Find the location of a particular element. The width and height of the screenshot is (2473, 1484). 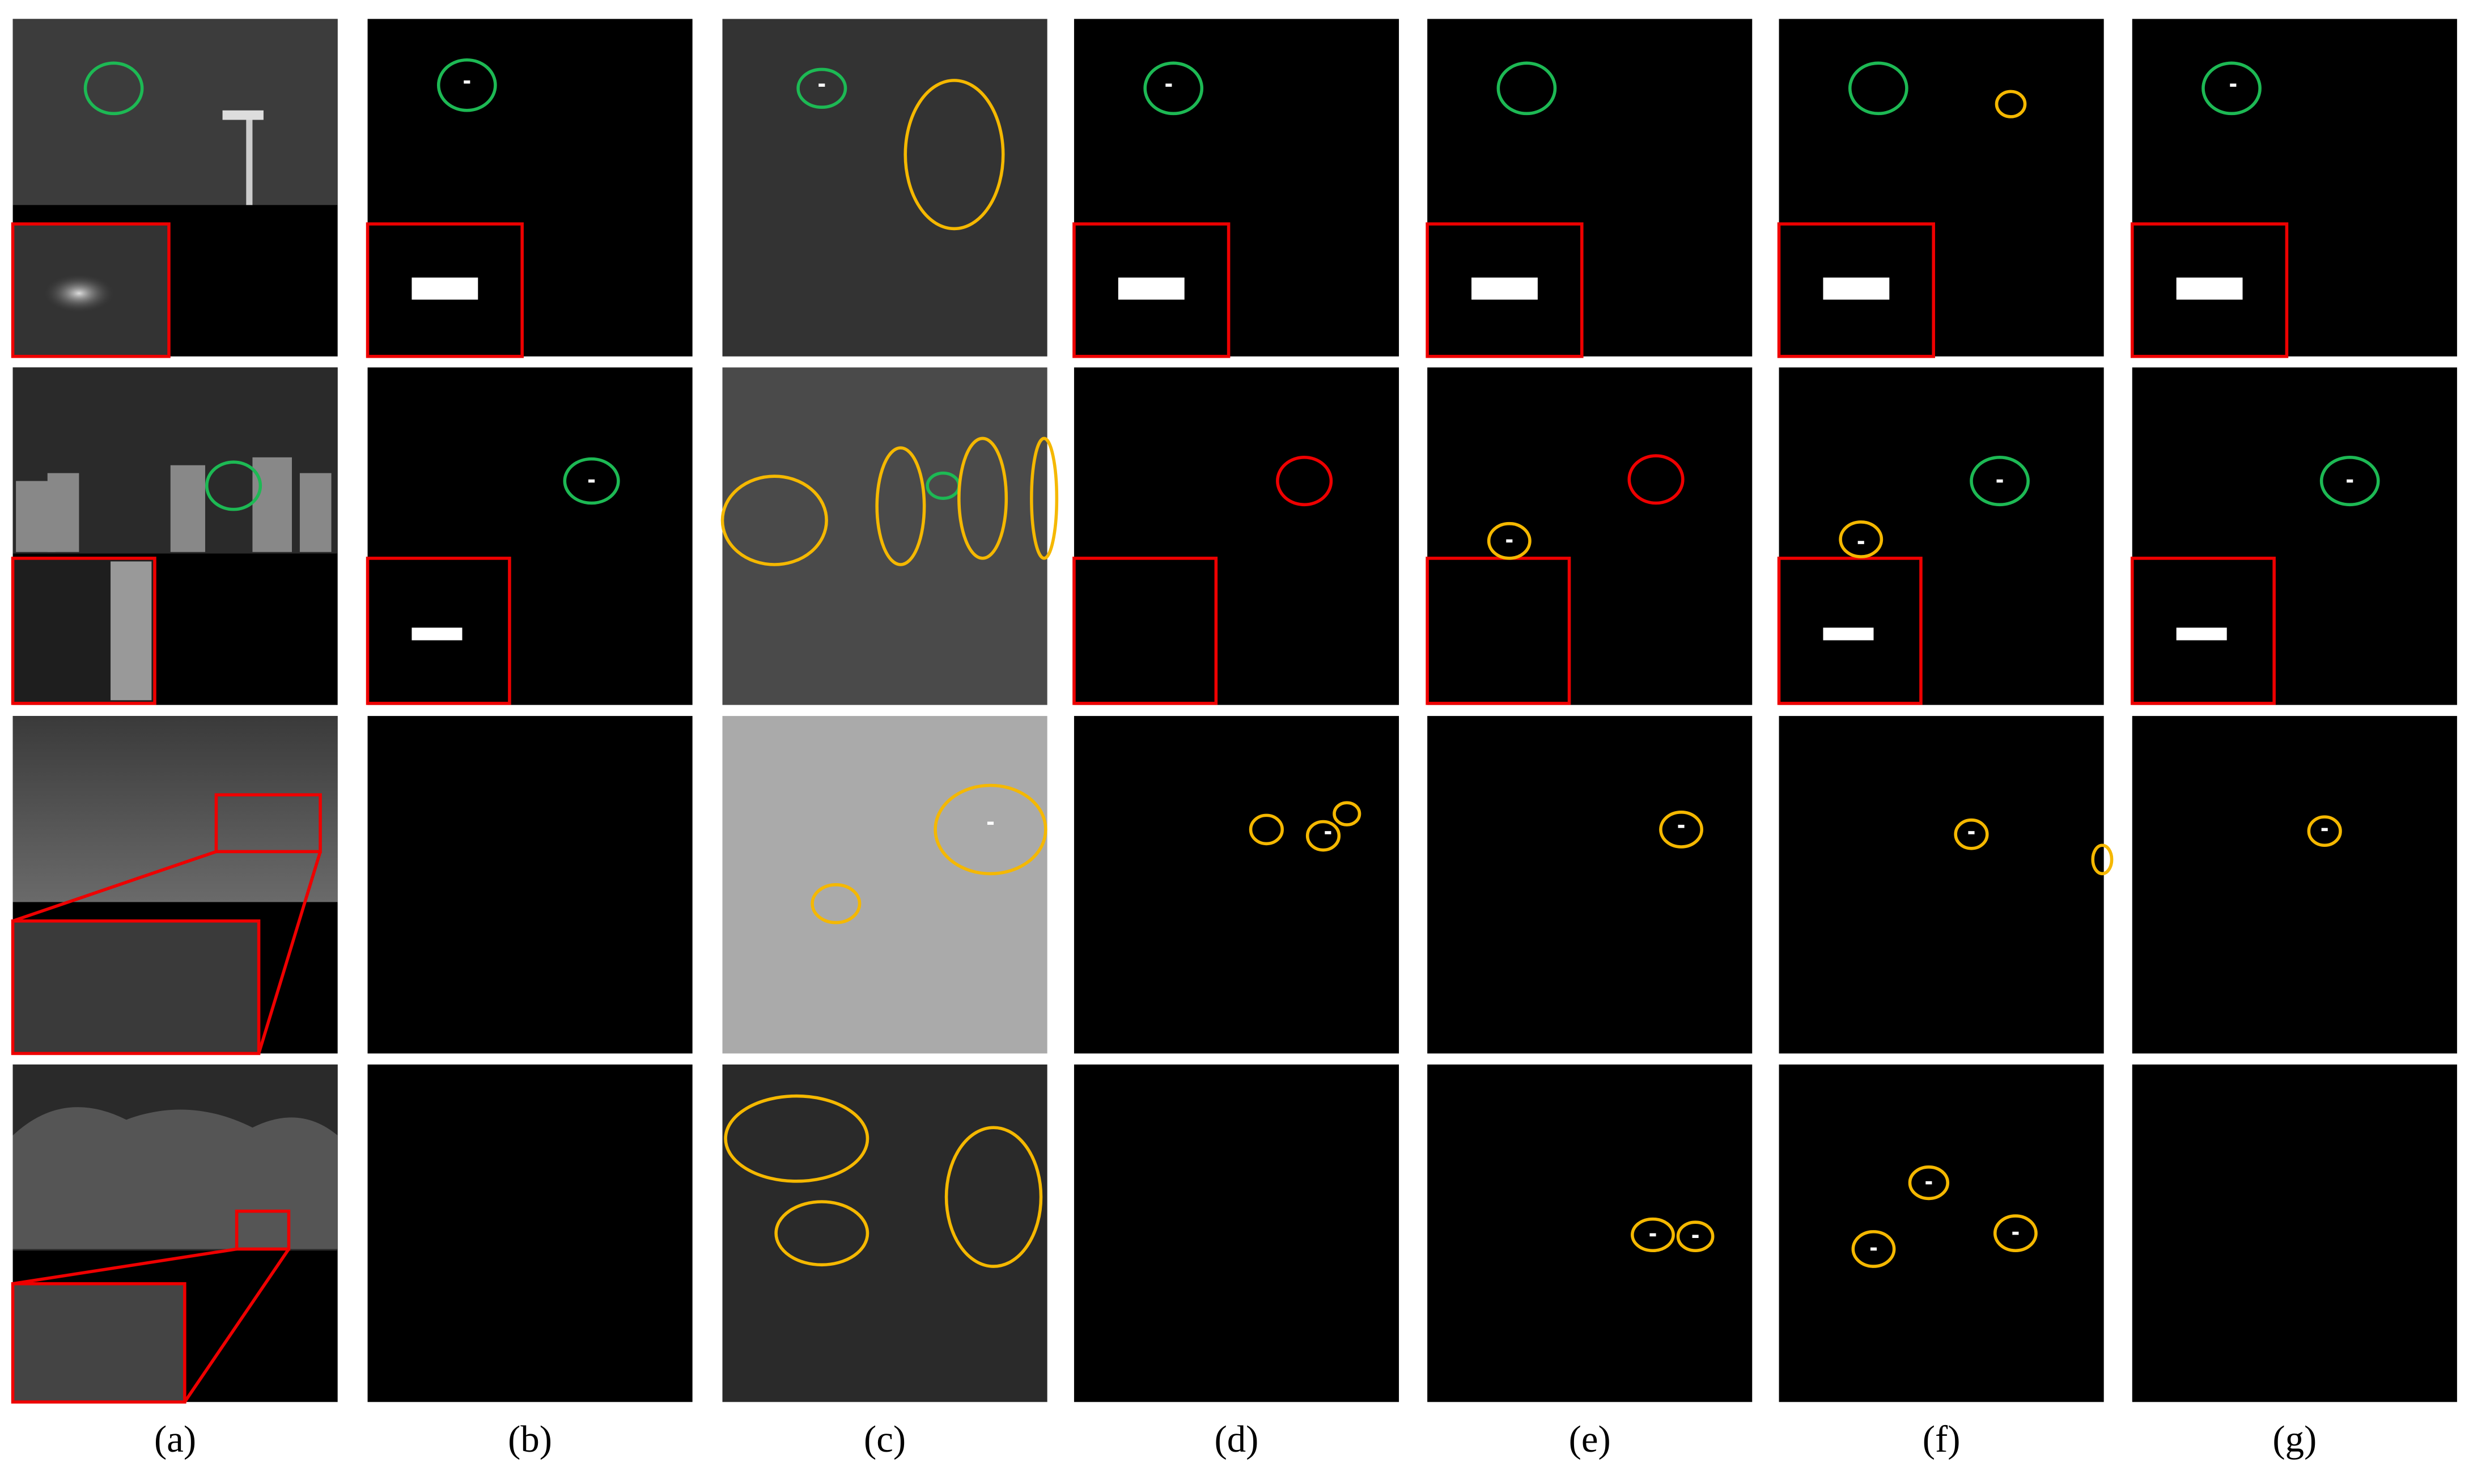

panel-label: (f) is located at coordinates (1942, 1439).